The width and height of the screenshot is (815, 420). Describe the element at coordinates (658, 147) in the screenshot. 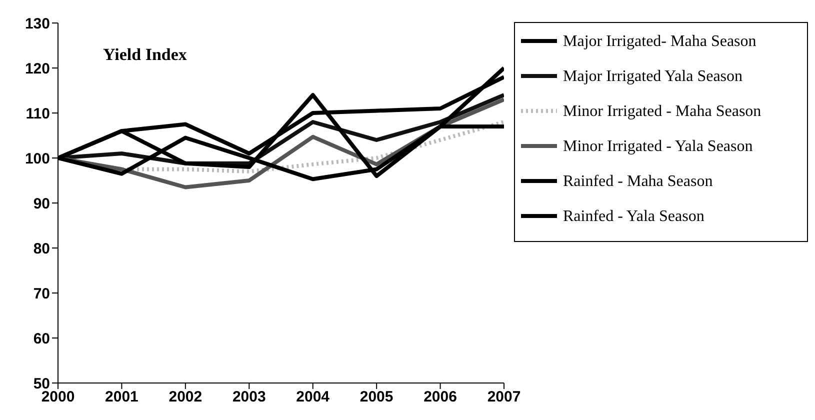

I see `legend-label: Minor Irrigated - Yala Season` at that location.